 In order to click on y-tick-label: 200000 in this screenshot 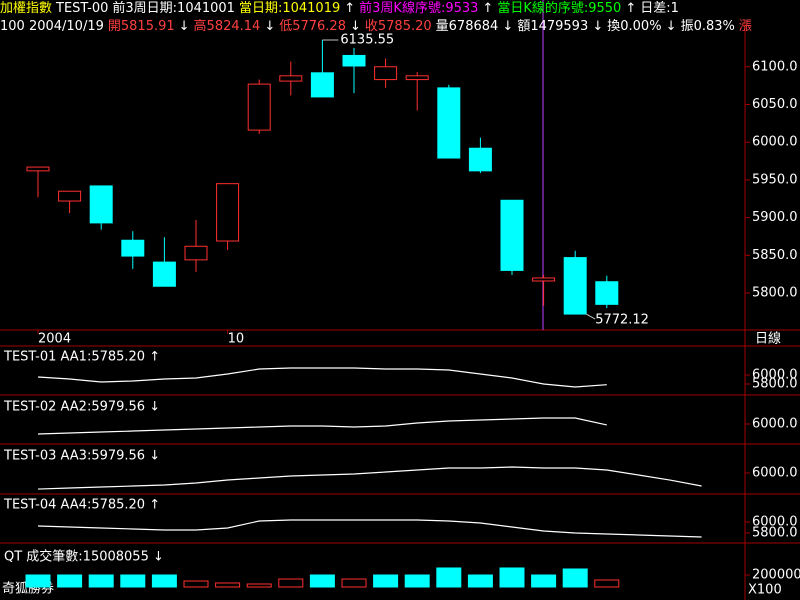, I will do `click(776, 575)`.